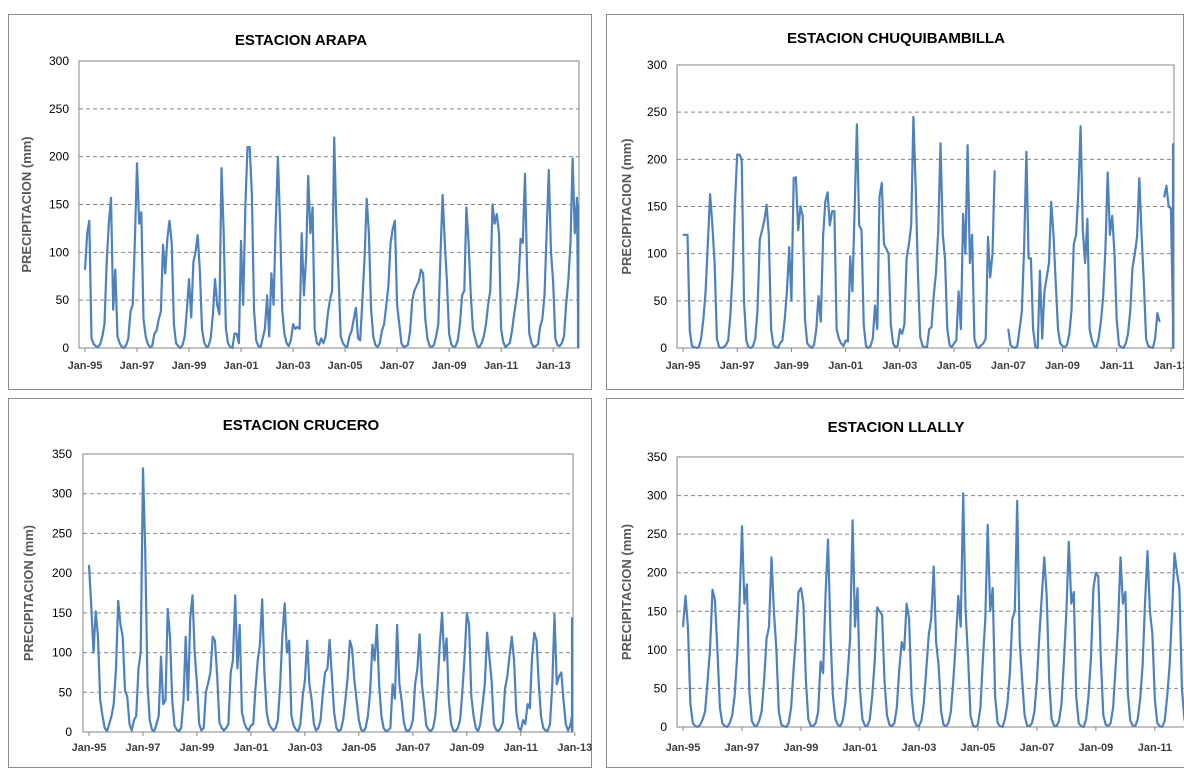 This screenshot has width=1184, height=771. I want to click on x-tick-label: Jan-05, so click(977, 748).